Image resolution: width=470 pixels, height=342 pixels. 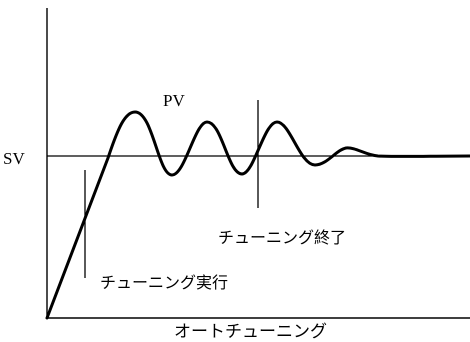 What do you see at coordinates (164, 283) in the screenshot?
I see `tuning-start-label: チューニング実行` at bounding box center [164, 283].